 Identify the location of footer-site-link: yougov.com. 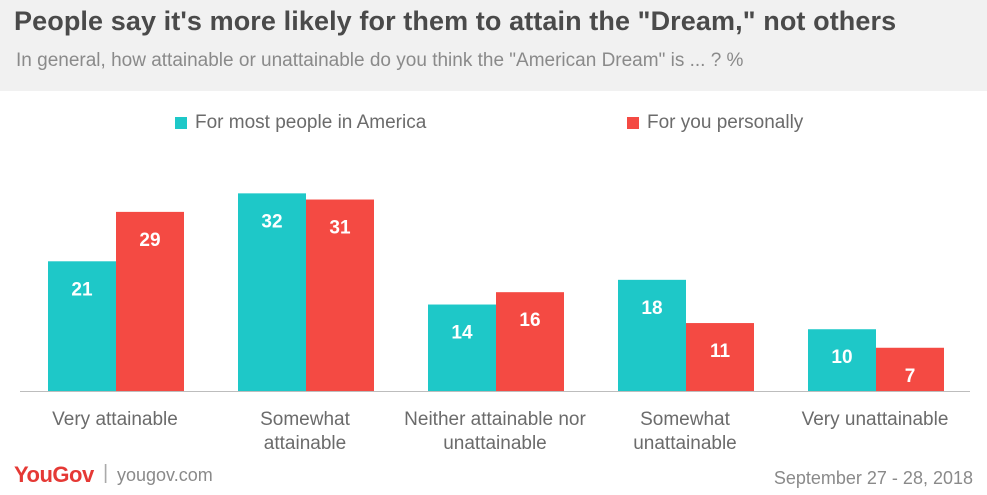
(165, 475).